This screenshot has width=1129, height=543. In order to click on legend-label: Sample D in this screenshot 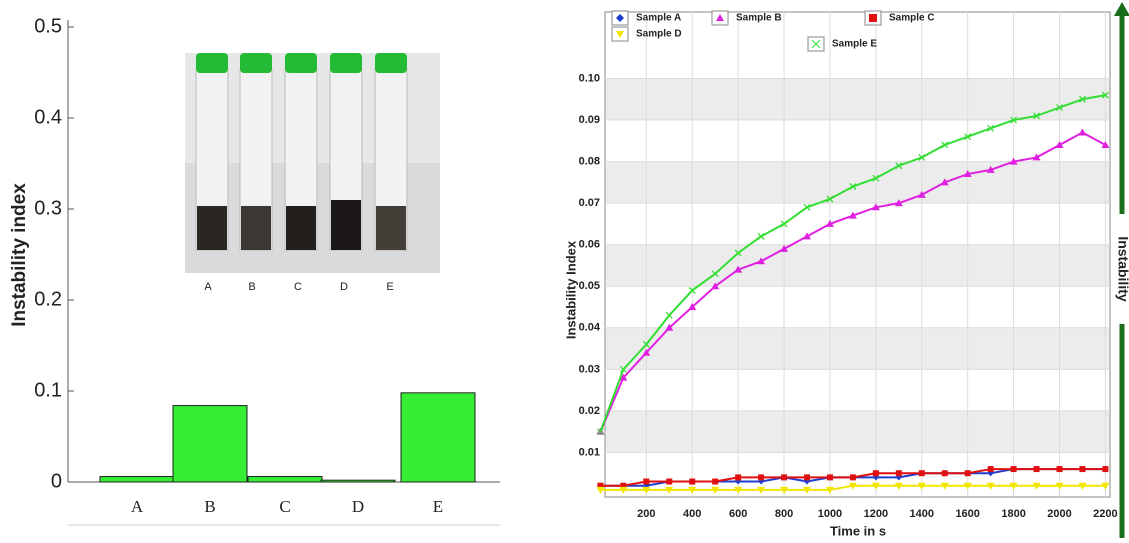, I will do `click(659, 34)`.